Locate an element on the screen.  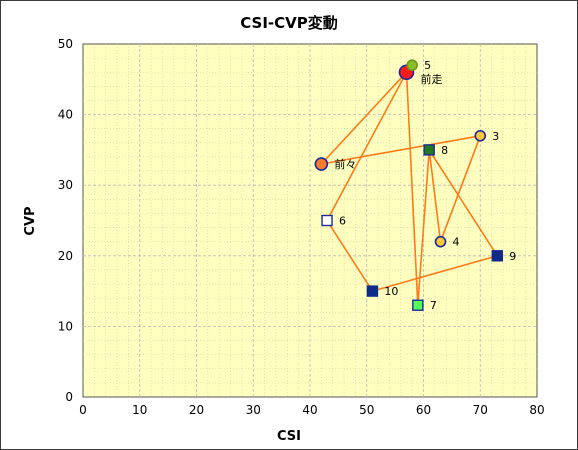
chart-title: CSI-CVP変動 is located at coordinates (289, 23).